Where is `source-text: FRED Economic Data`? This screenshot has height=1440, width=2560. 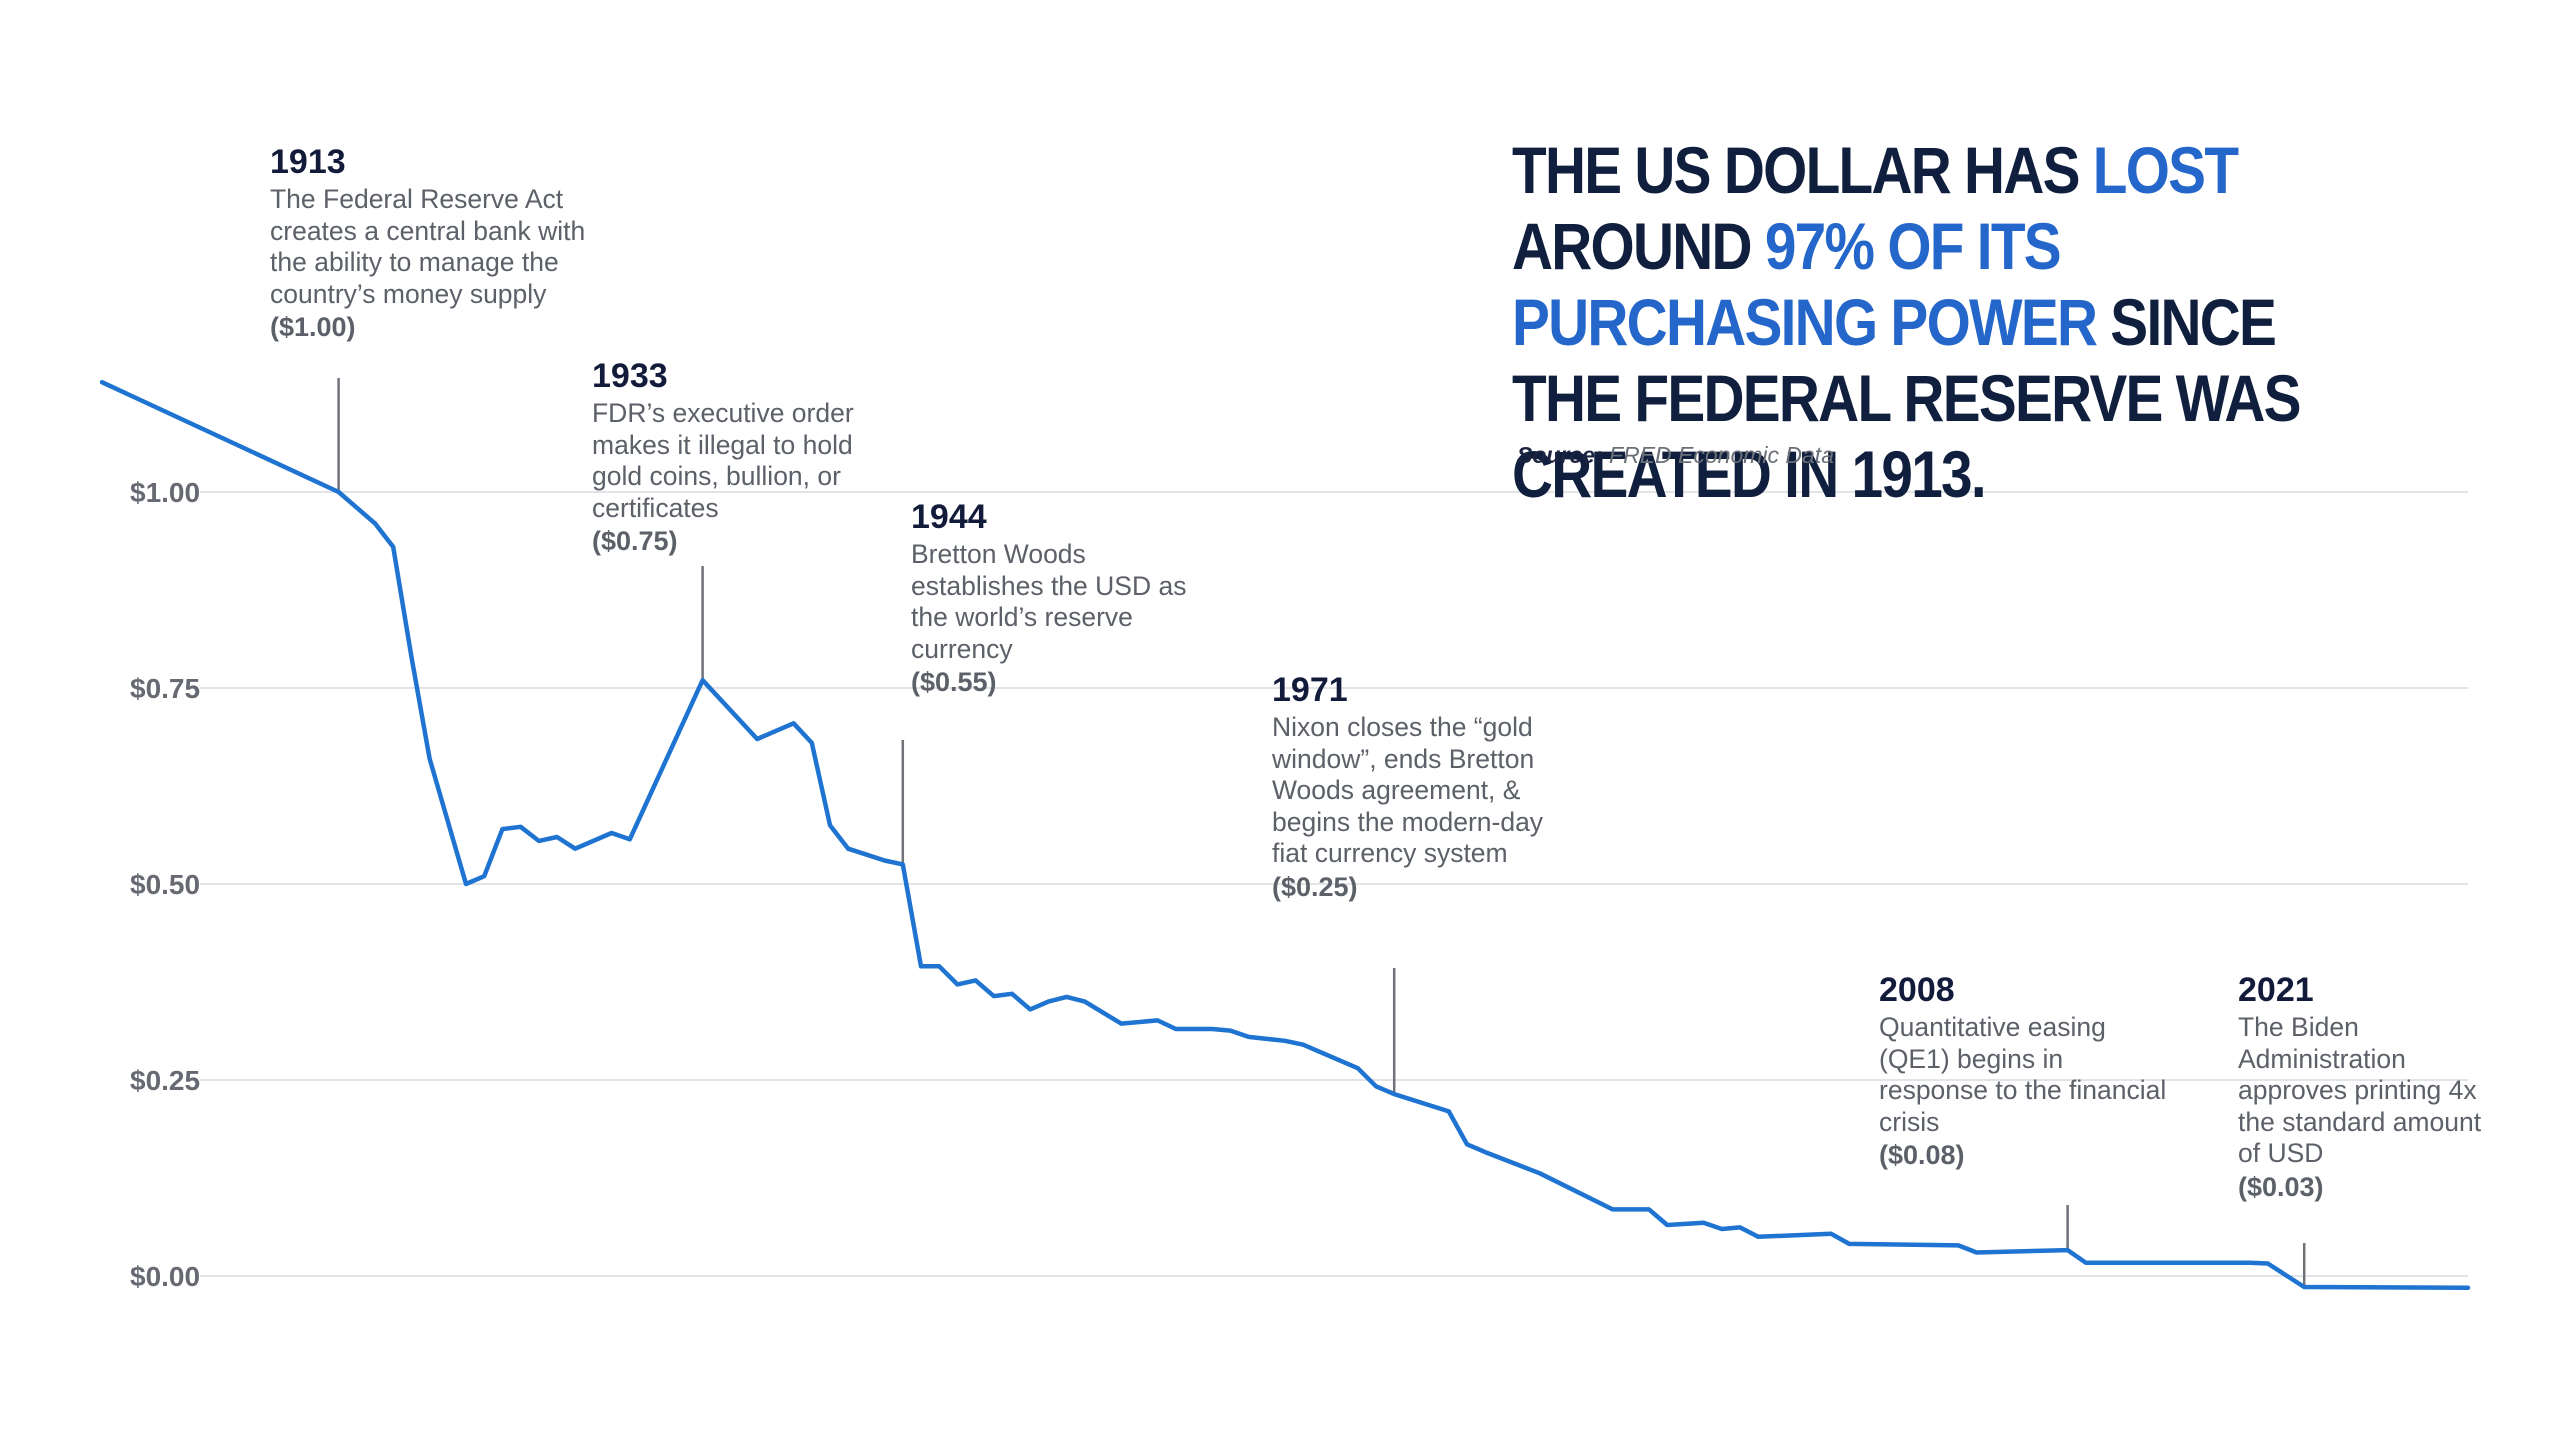 source-text: FRED Economic Data is located at coordinates (1718, 455).